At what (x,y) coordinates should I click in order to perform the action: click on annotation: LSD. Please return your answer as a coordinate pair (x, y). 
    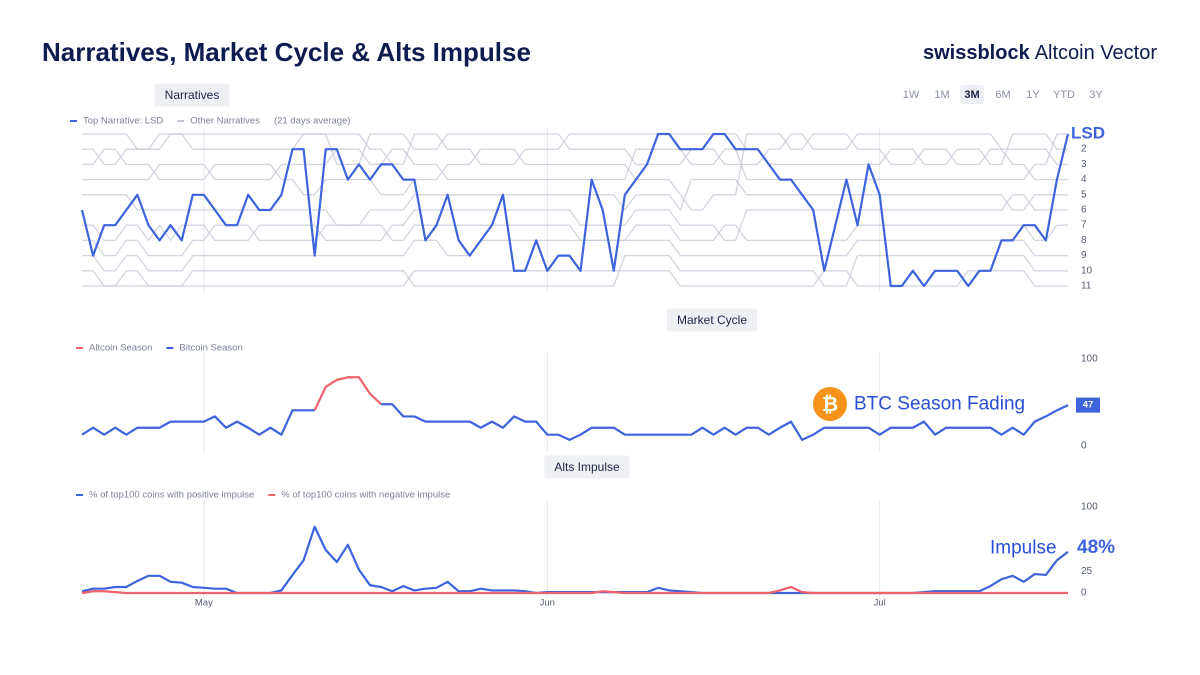
    Looking at the image, I should click on (1088, 133).